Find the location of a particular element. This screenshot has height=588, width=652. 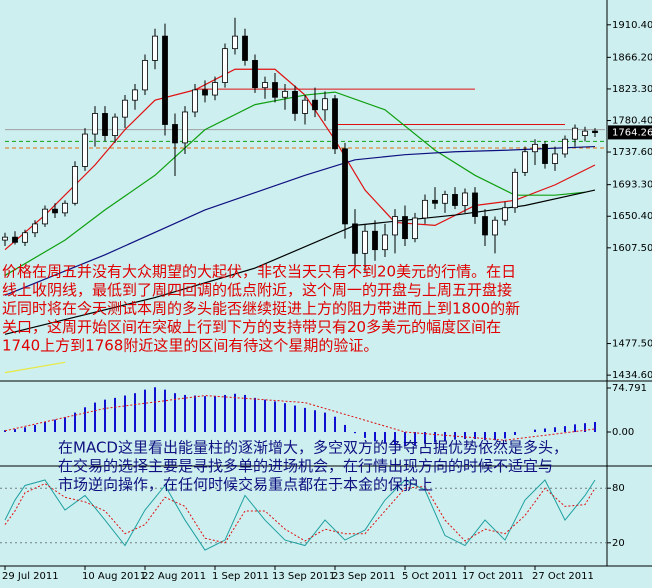

y-tick-label: 1693.30 is located at coordinates (632, 185).